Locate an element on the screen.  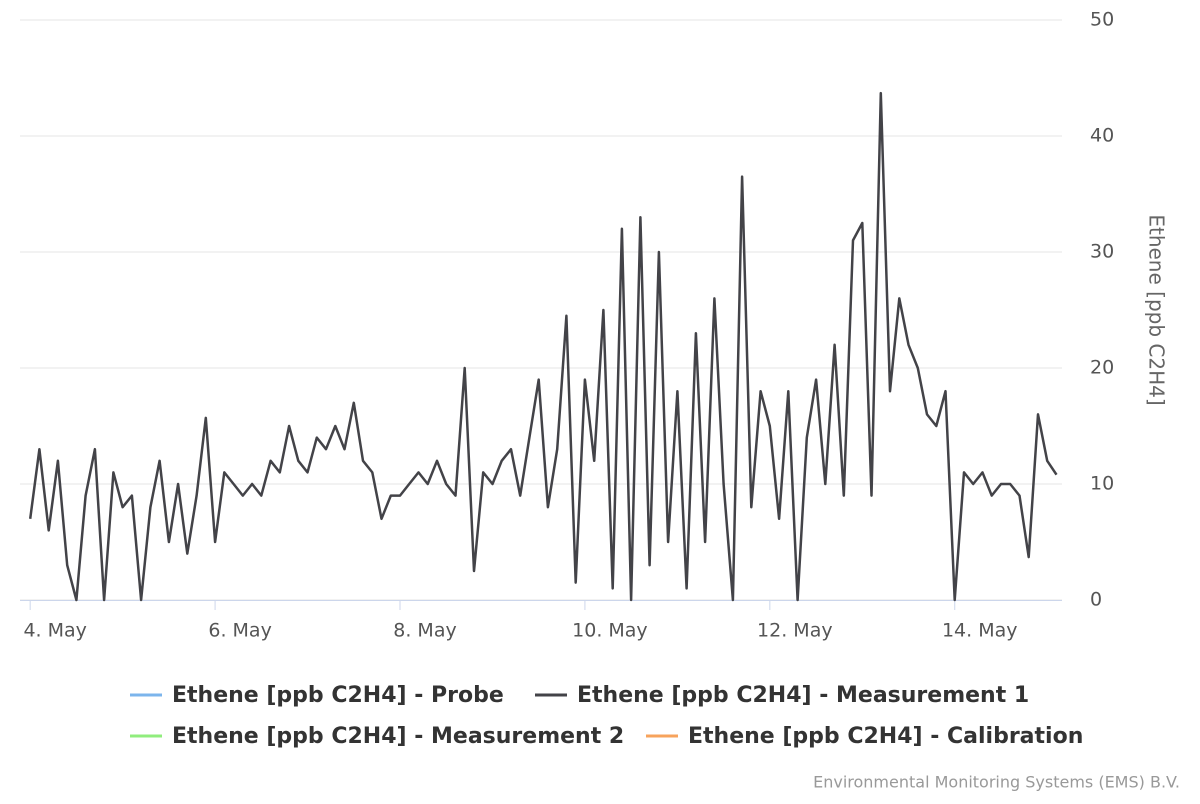
x-tick-label: 10. May is located at coordinates (610, 631).